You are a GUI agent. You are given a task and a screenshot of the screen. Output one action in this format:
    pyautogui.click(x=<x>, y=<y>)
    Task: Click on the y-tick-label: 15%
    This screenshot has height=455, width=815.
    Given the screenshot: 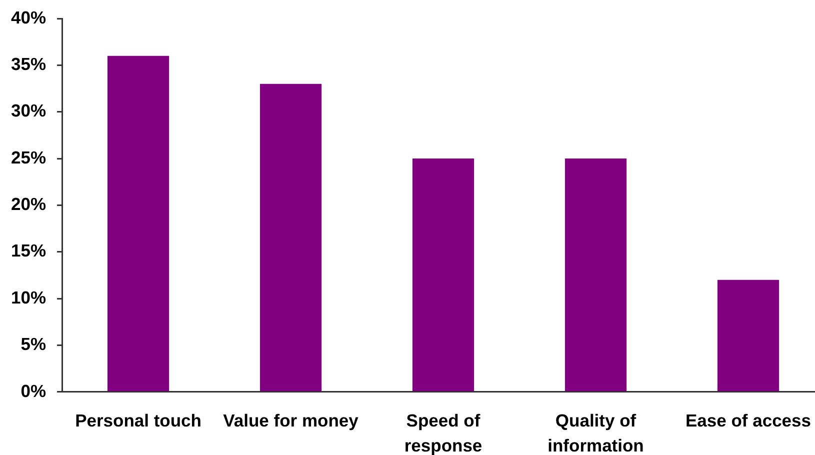 What is the action you would take?
    pyautogui.click(x=28, y=250)
    